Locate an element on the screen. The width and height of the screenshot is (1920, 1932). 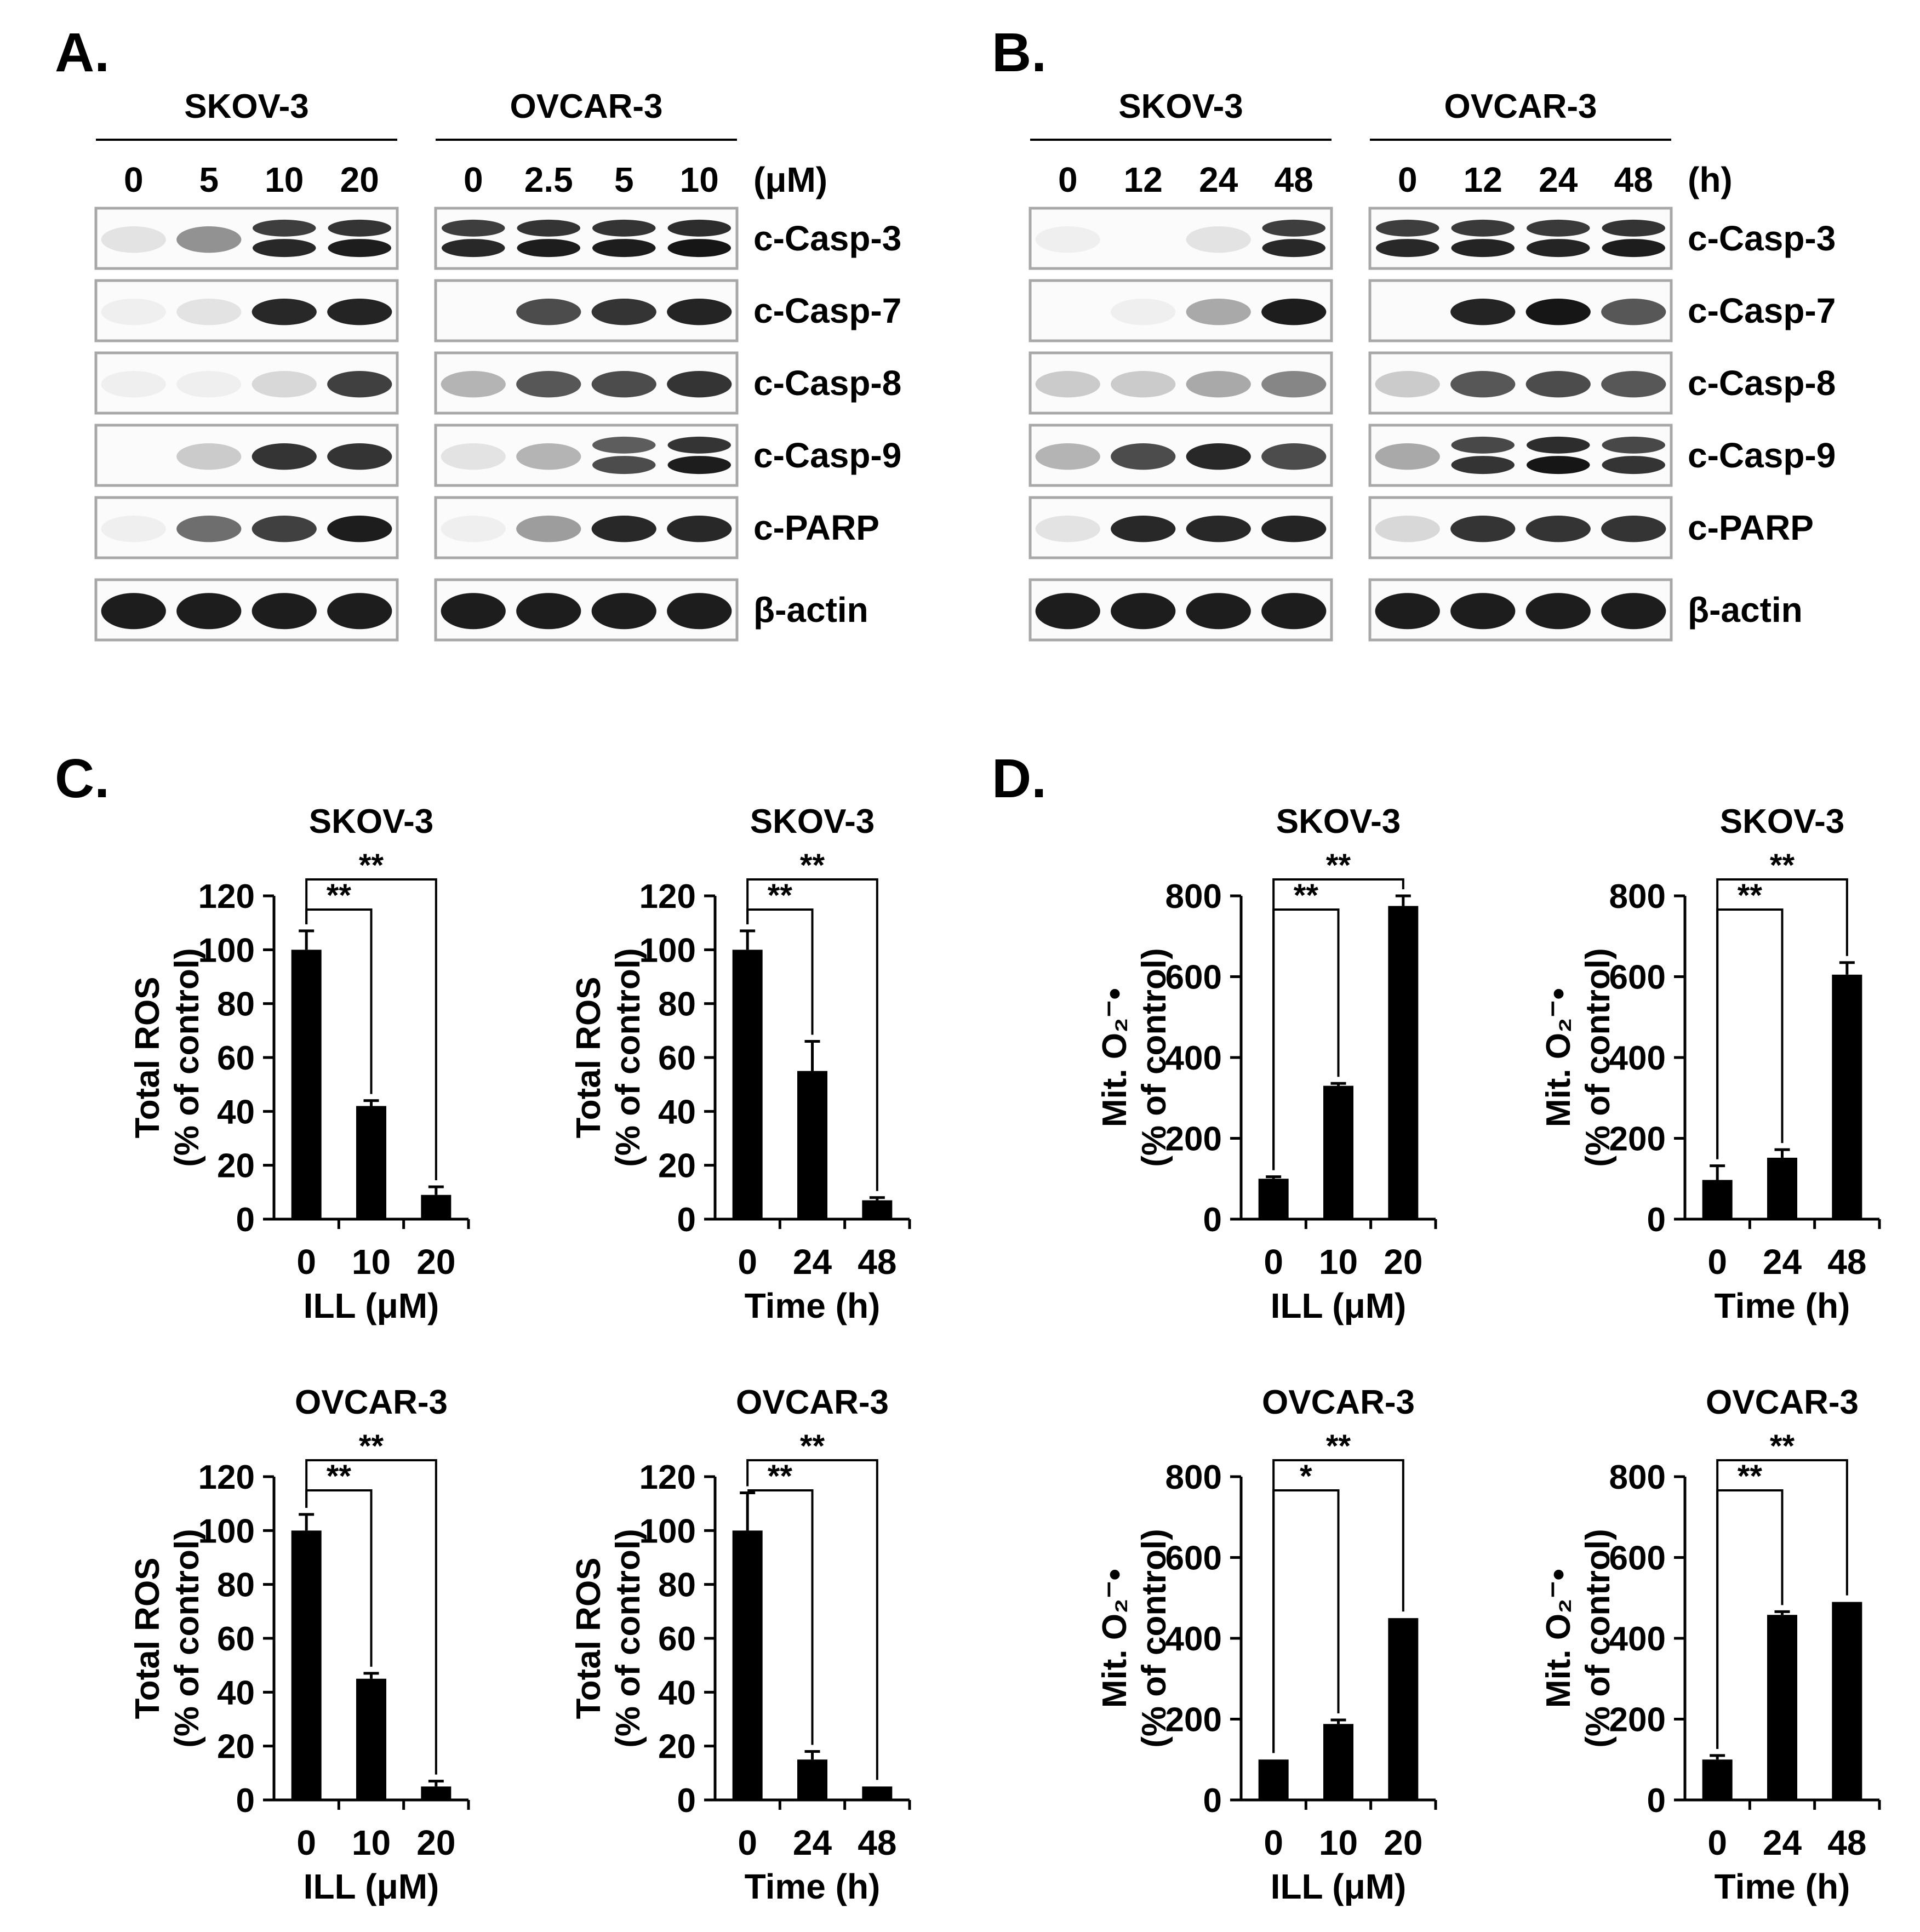
chart-title: OVCAR-3 is located at coordinates (1338, 1402).